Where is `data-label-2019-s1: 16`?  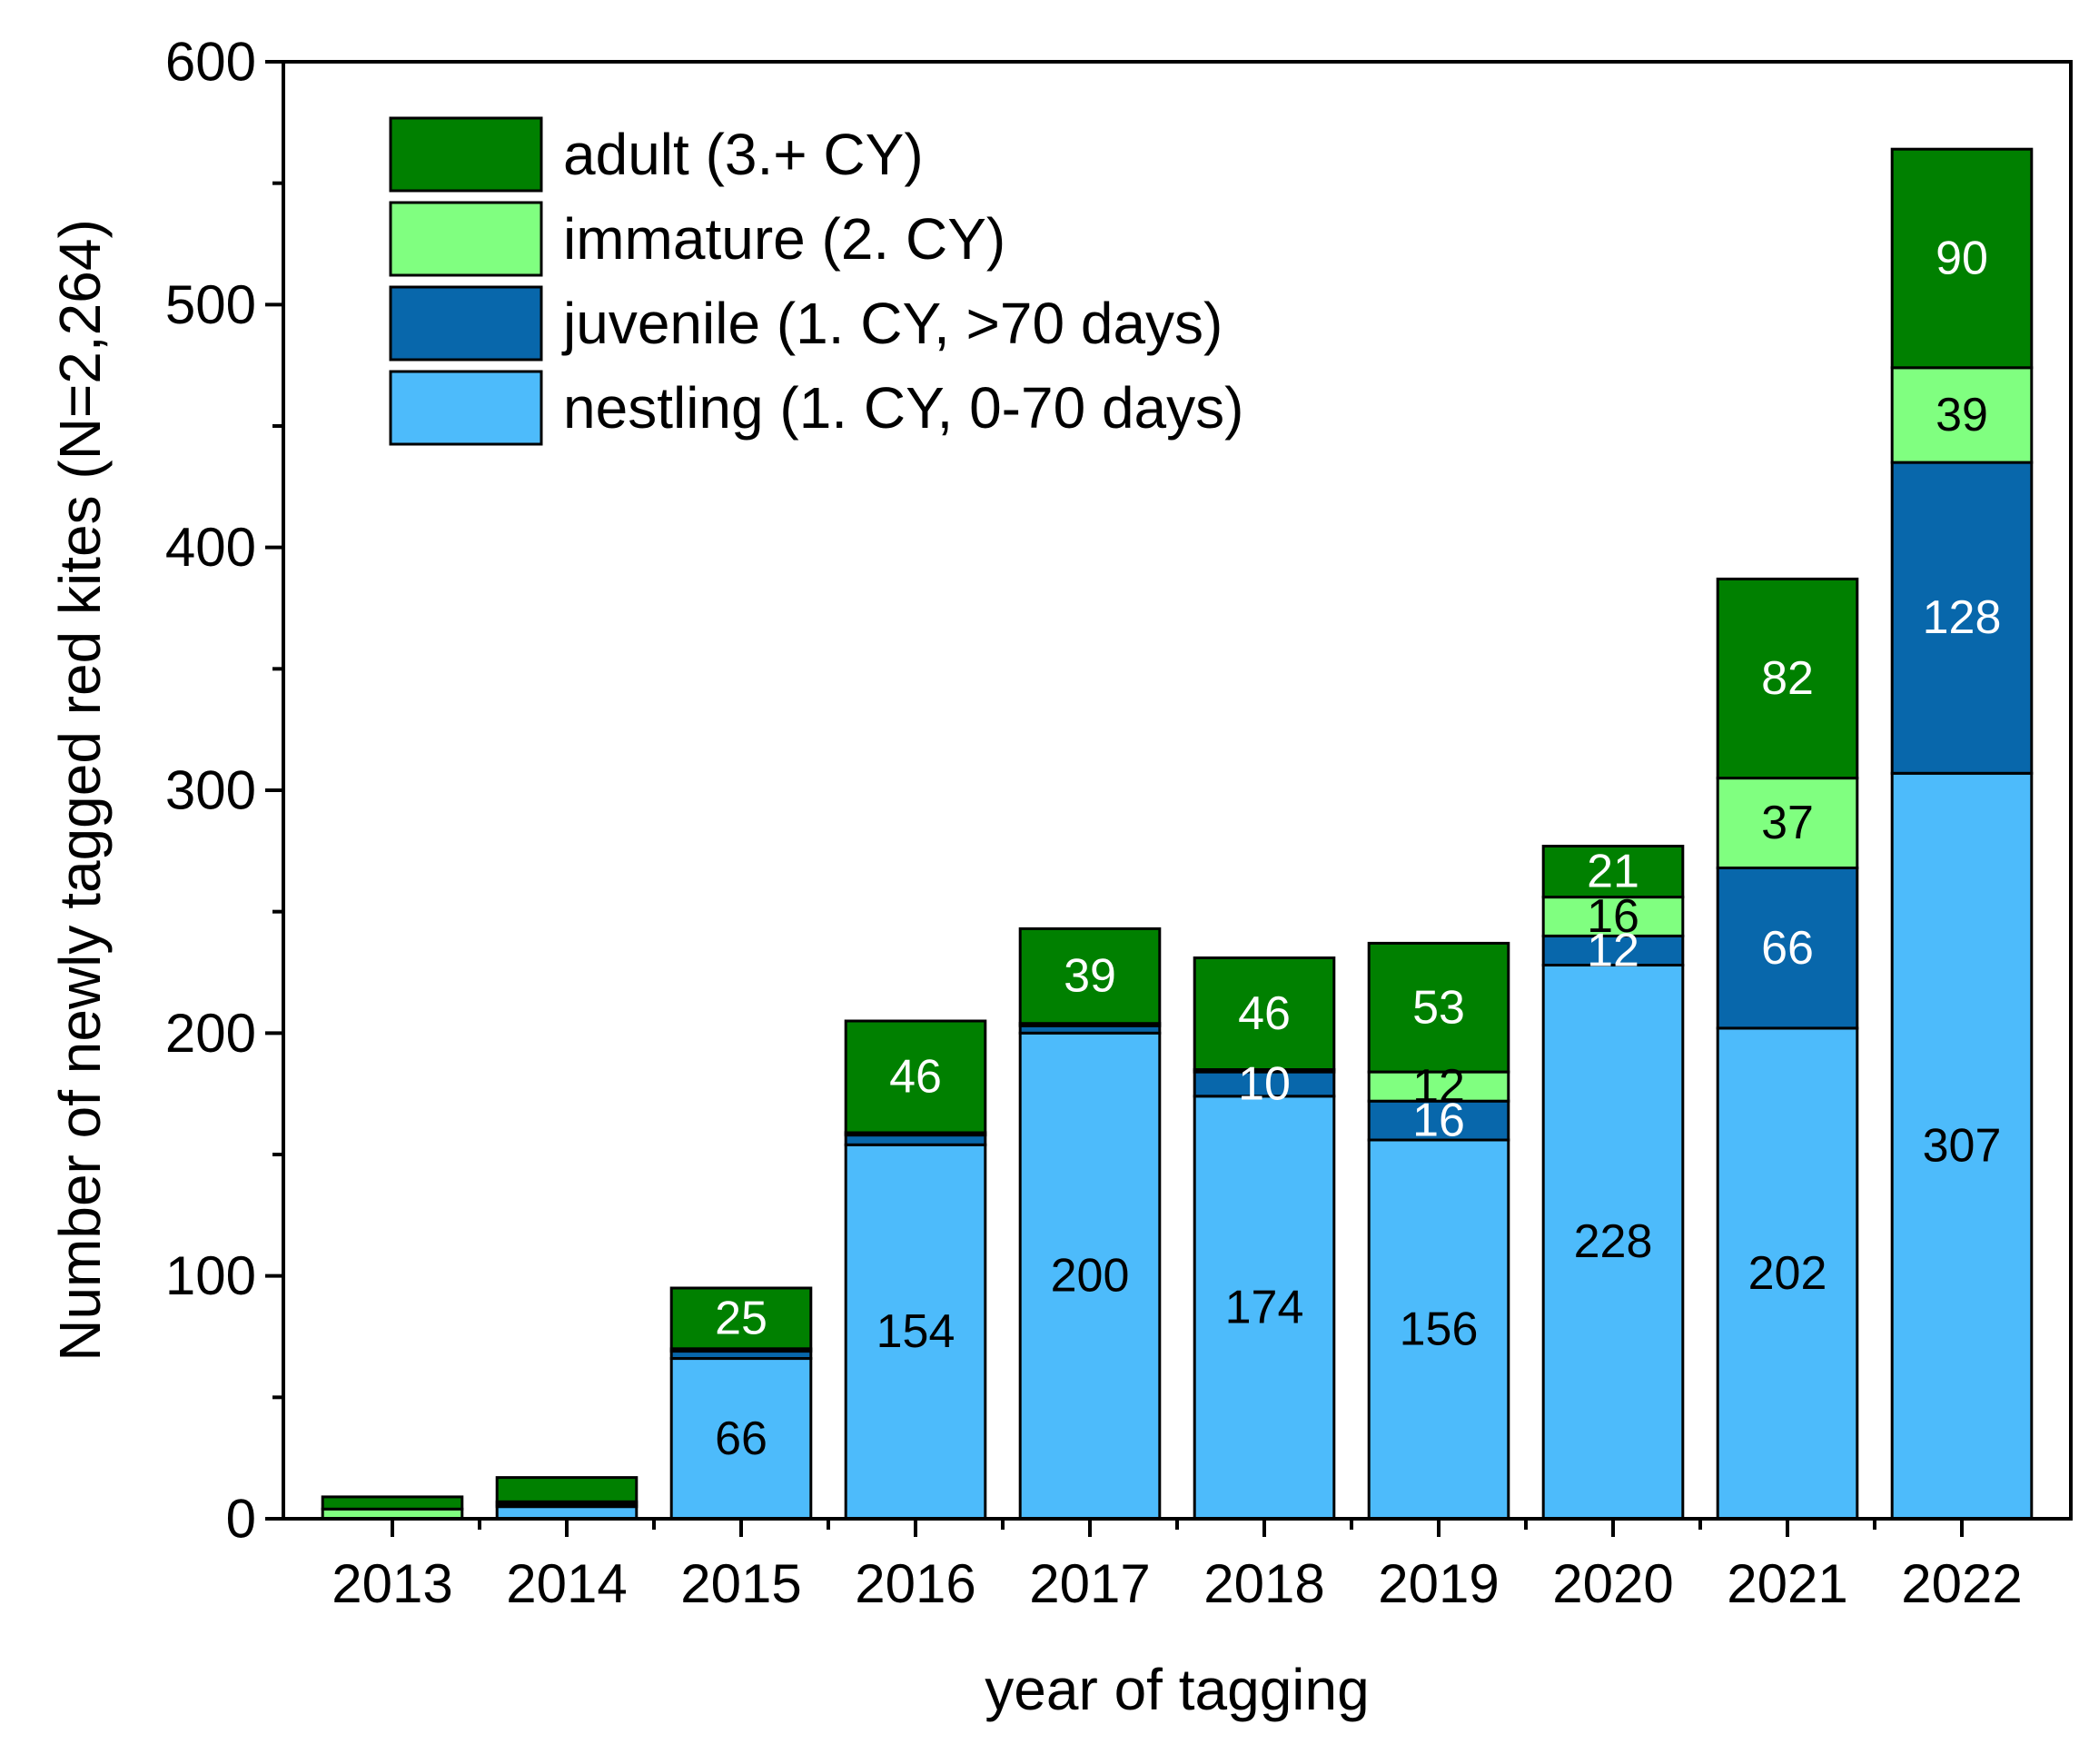
data-label-2019-s1: 16 is located at coordinates (1438, 1121).